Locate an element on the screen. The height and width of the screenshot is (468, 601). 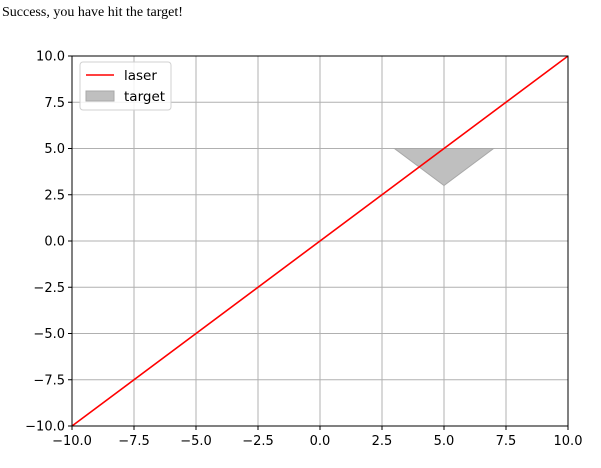
y-tick-label: −5.0 is located at coordinates (49, 334).